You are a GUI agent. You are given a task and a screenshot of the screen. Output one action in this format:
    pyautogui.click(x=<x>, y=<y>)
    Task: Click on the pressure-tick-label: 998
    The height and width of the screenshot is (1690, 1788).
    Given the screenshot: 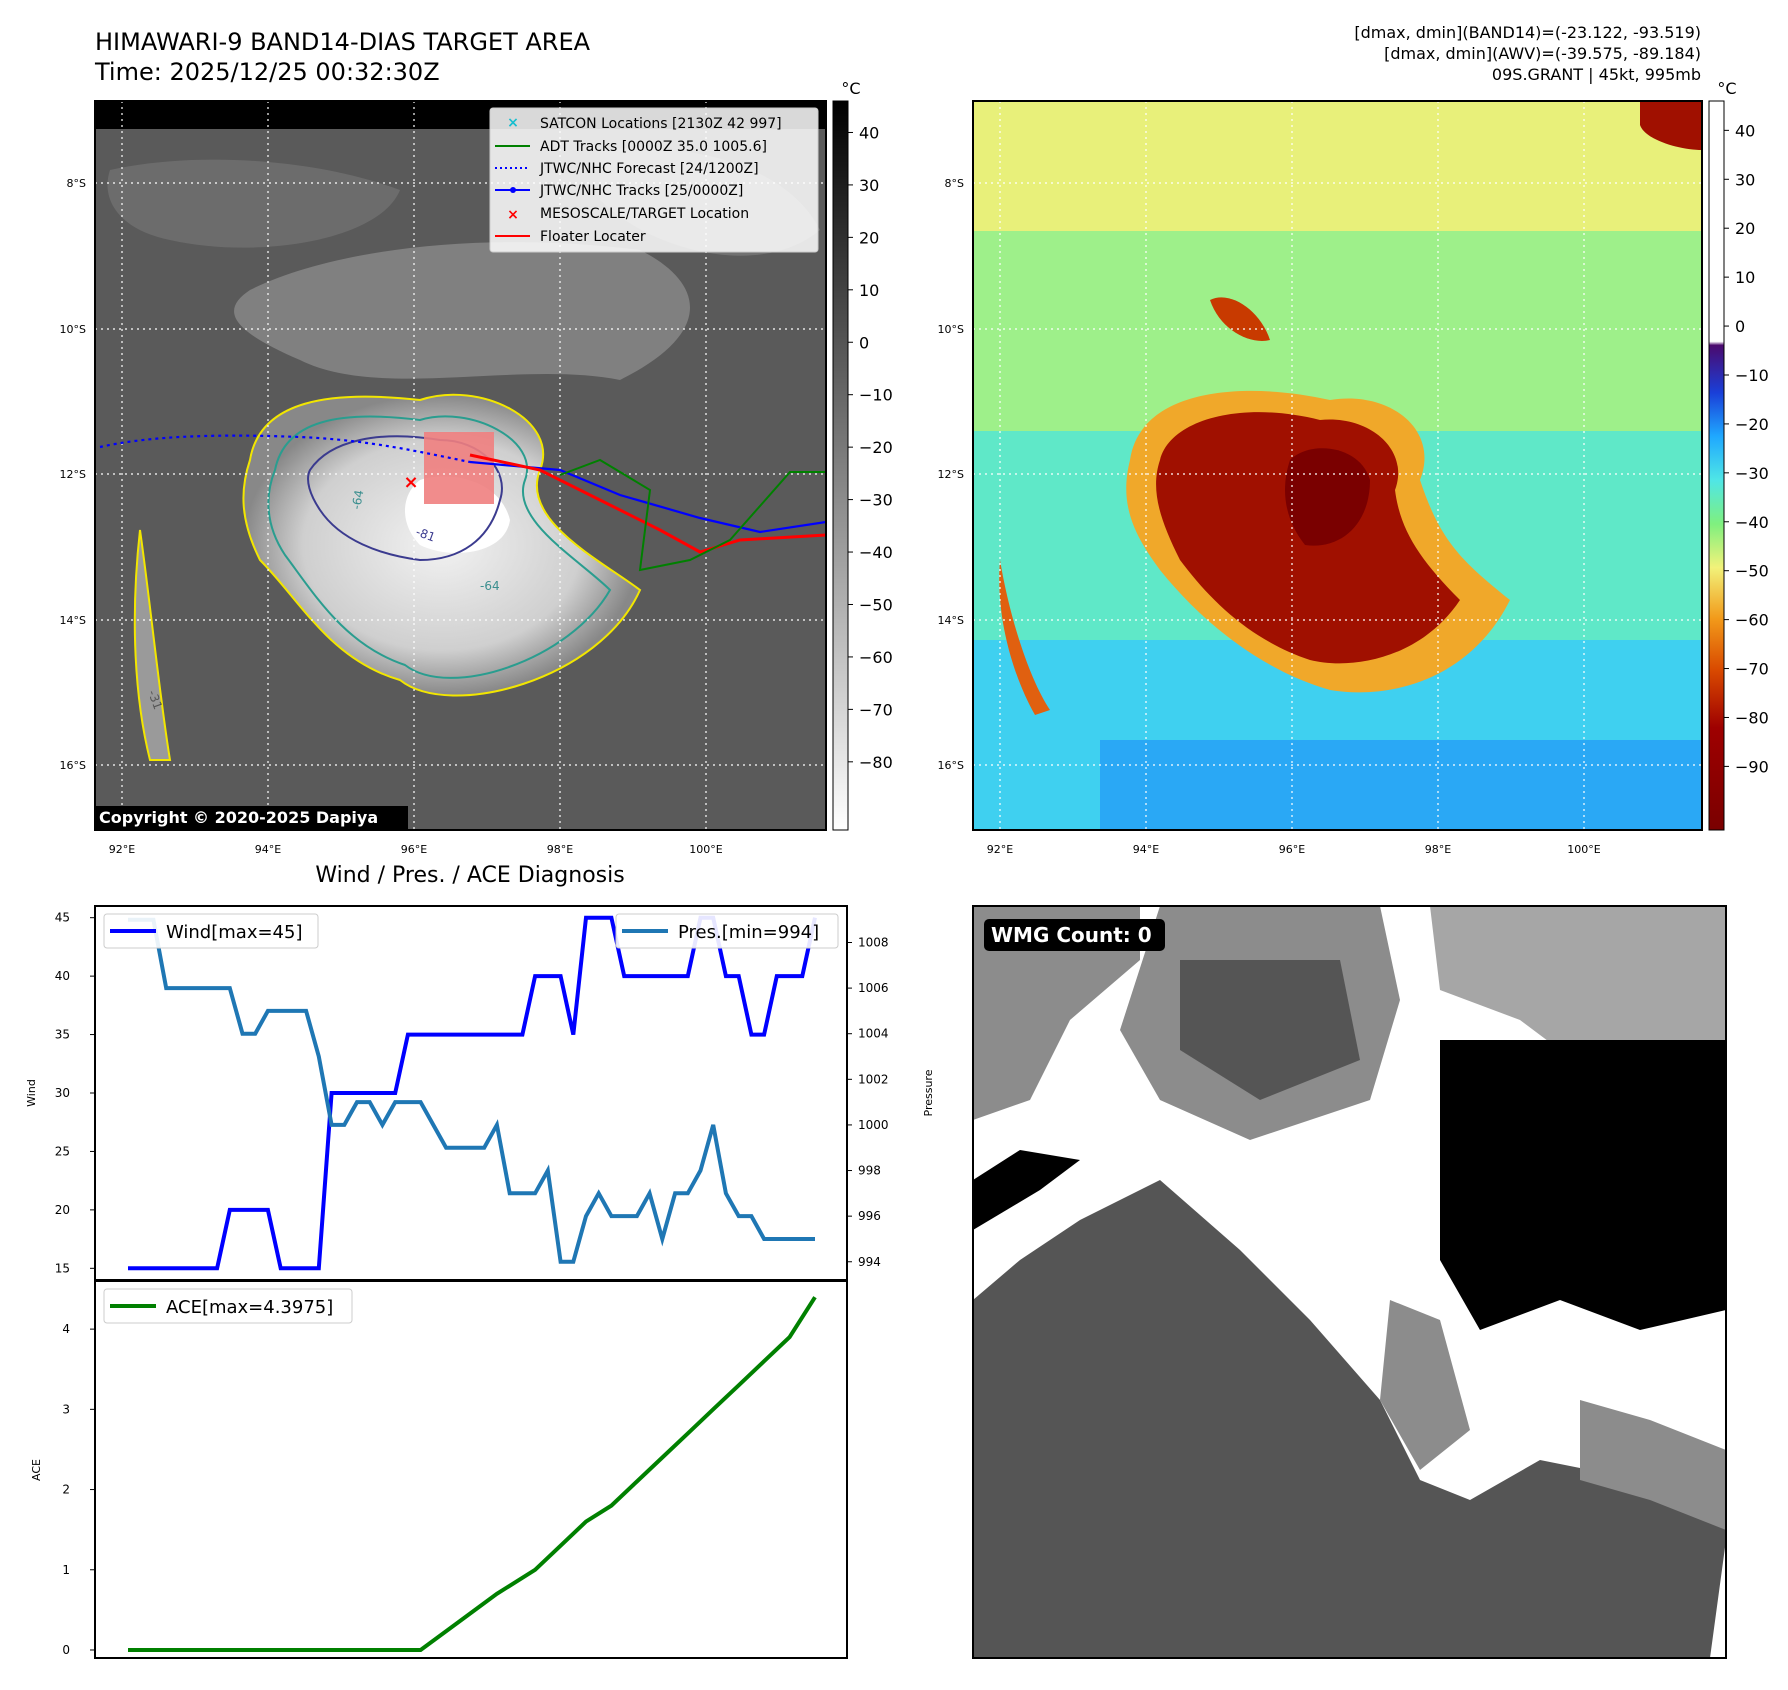 What is the action you would take?
    pyautogui.click(x=869, y=1171)
    